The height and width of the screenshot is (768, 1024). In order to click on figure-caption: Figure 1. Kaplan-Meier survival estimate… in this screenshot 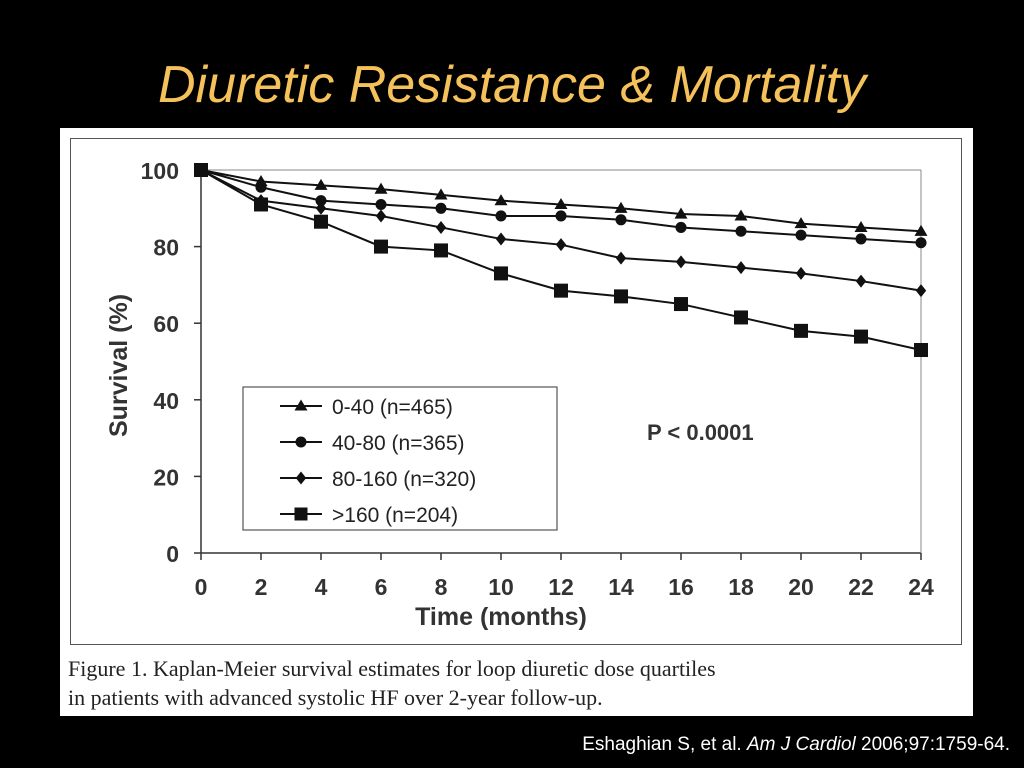, I will do `click(518, 683)`.